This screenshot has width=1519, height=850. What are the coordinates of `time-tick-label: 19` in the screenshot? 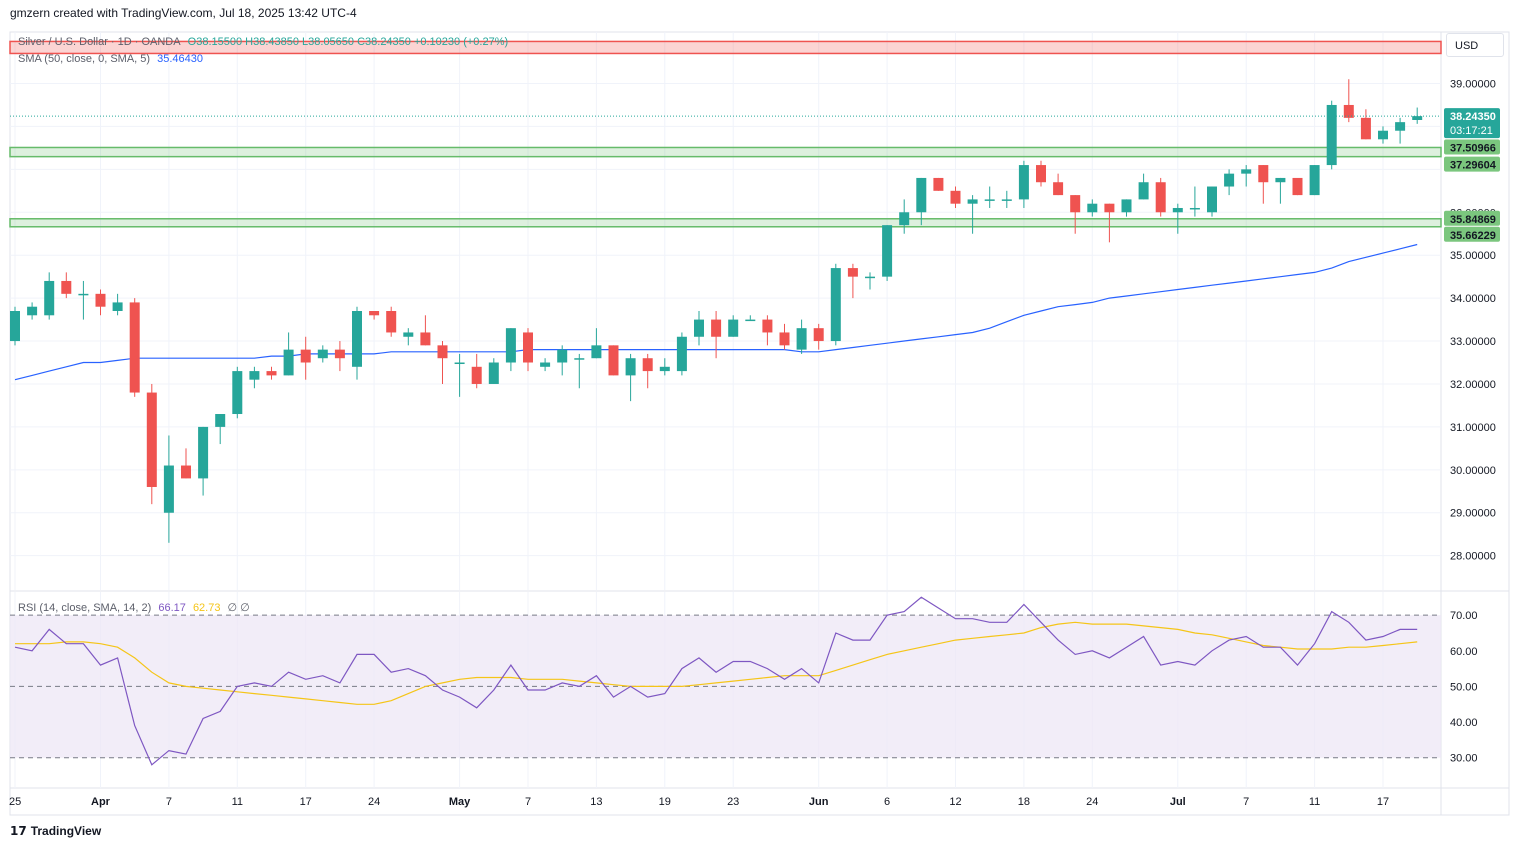 It's located at (665, 802).